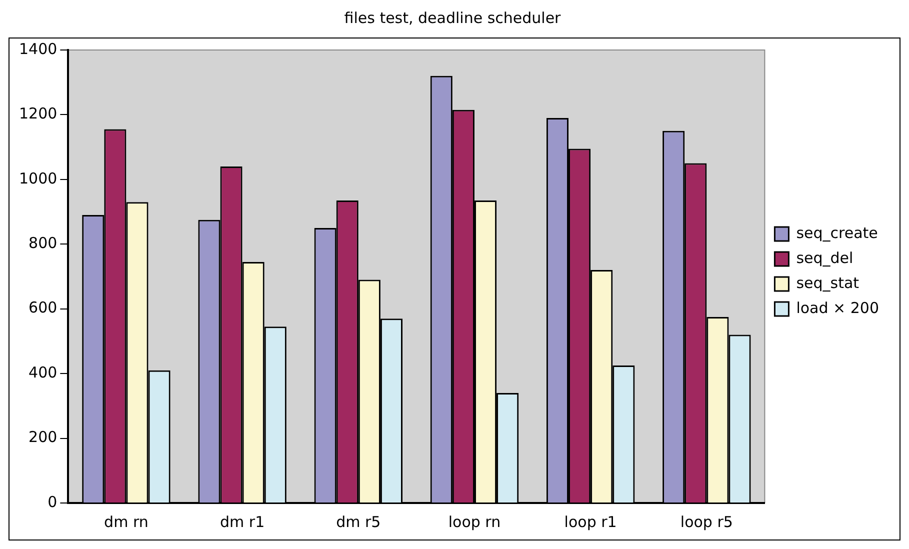 Image resolution: width=909 pixels, height=549 pixels. What do you see at coordinates (53, 501) in the screenshot?
I see `y-tick-label: 0` at bounding box center [53, 501].